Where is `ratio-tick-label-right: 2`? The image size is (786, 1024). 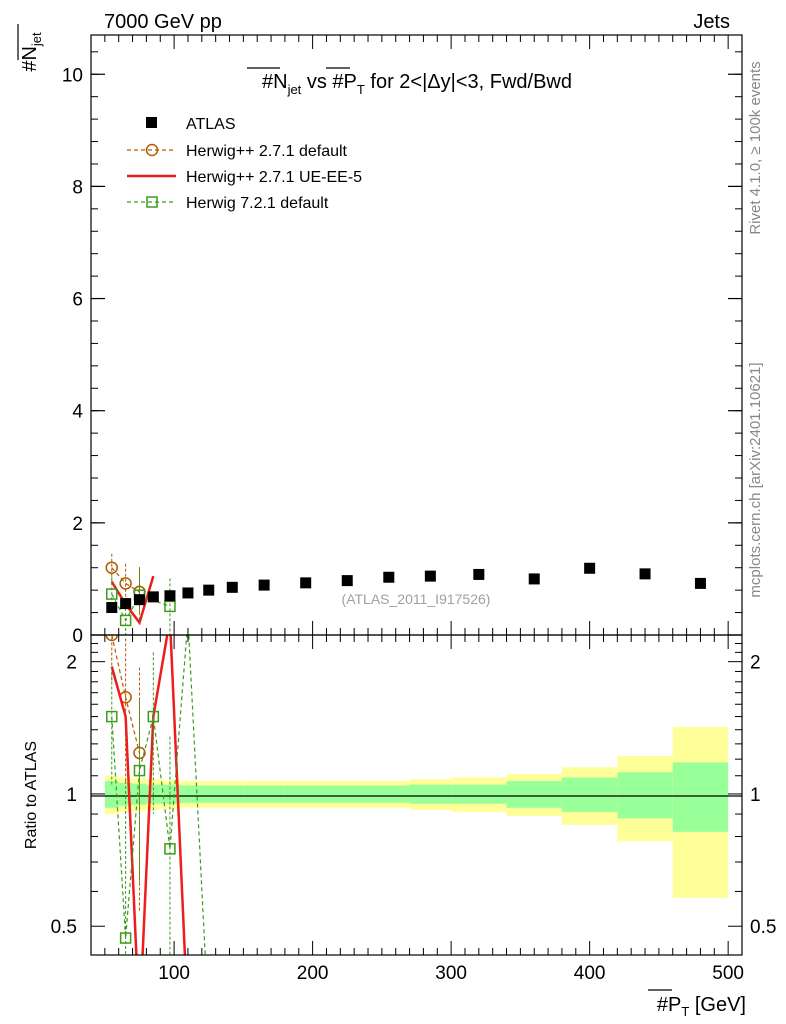
ratio-tick-label-right: 2 is located at coordinates (755, 663).